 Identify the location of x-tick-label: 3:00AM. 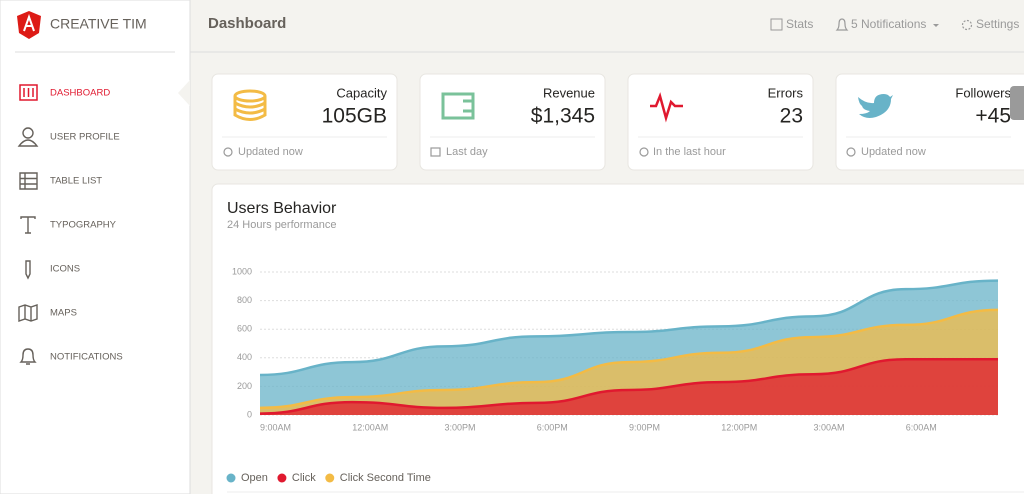
(829, 427).